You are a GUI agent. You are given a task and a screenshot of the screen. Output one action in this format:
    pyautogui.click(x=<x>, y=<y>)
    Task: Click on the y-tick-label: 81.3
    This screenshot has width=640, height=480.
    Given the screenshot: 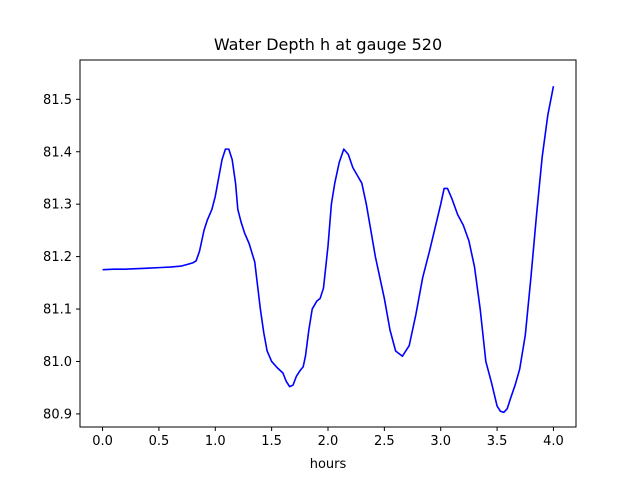 What is the action you would take?
    pyautogui.click(x=57, y=205)
    